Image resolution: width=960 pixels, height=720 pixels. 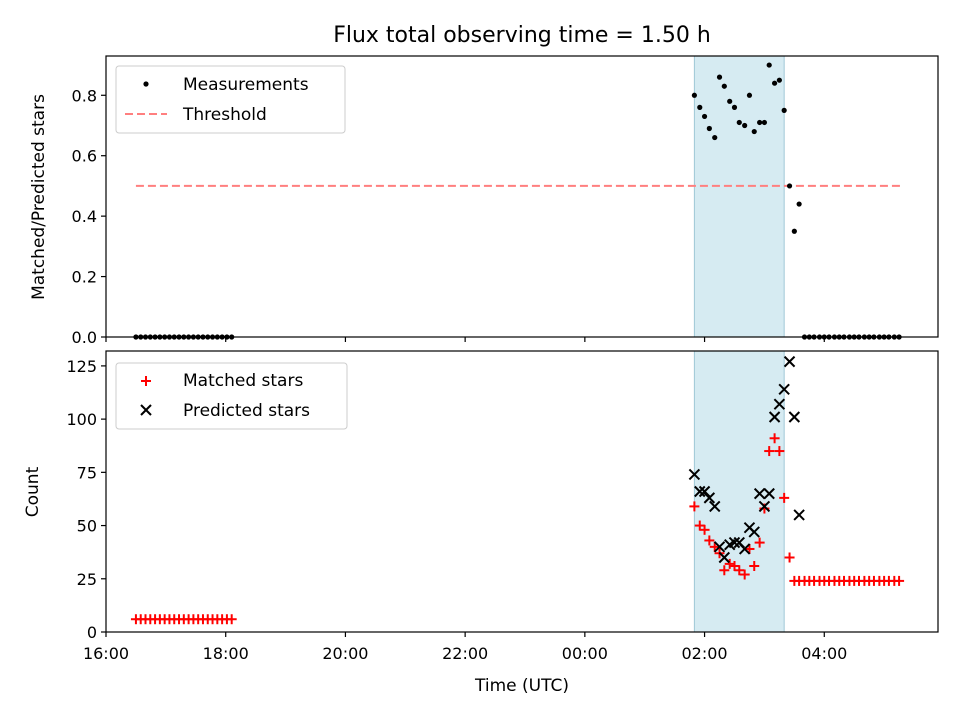 I want to click on predicted-stars-points, so click(x=746, y=459).